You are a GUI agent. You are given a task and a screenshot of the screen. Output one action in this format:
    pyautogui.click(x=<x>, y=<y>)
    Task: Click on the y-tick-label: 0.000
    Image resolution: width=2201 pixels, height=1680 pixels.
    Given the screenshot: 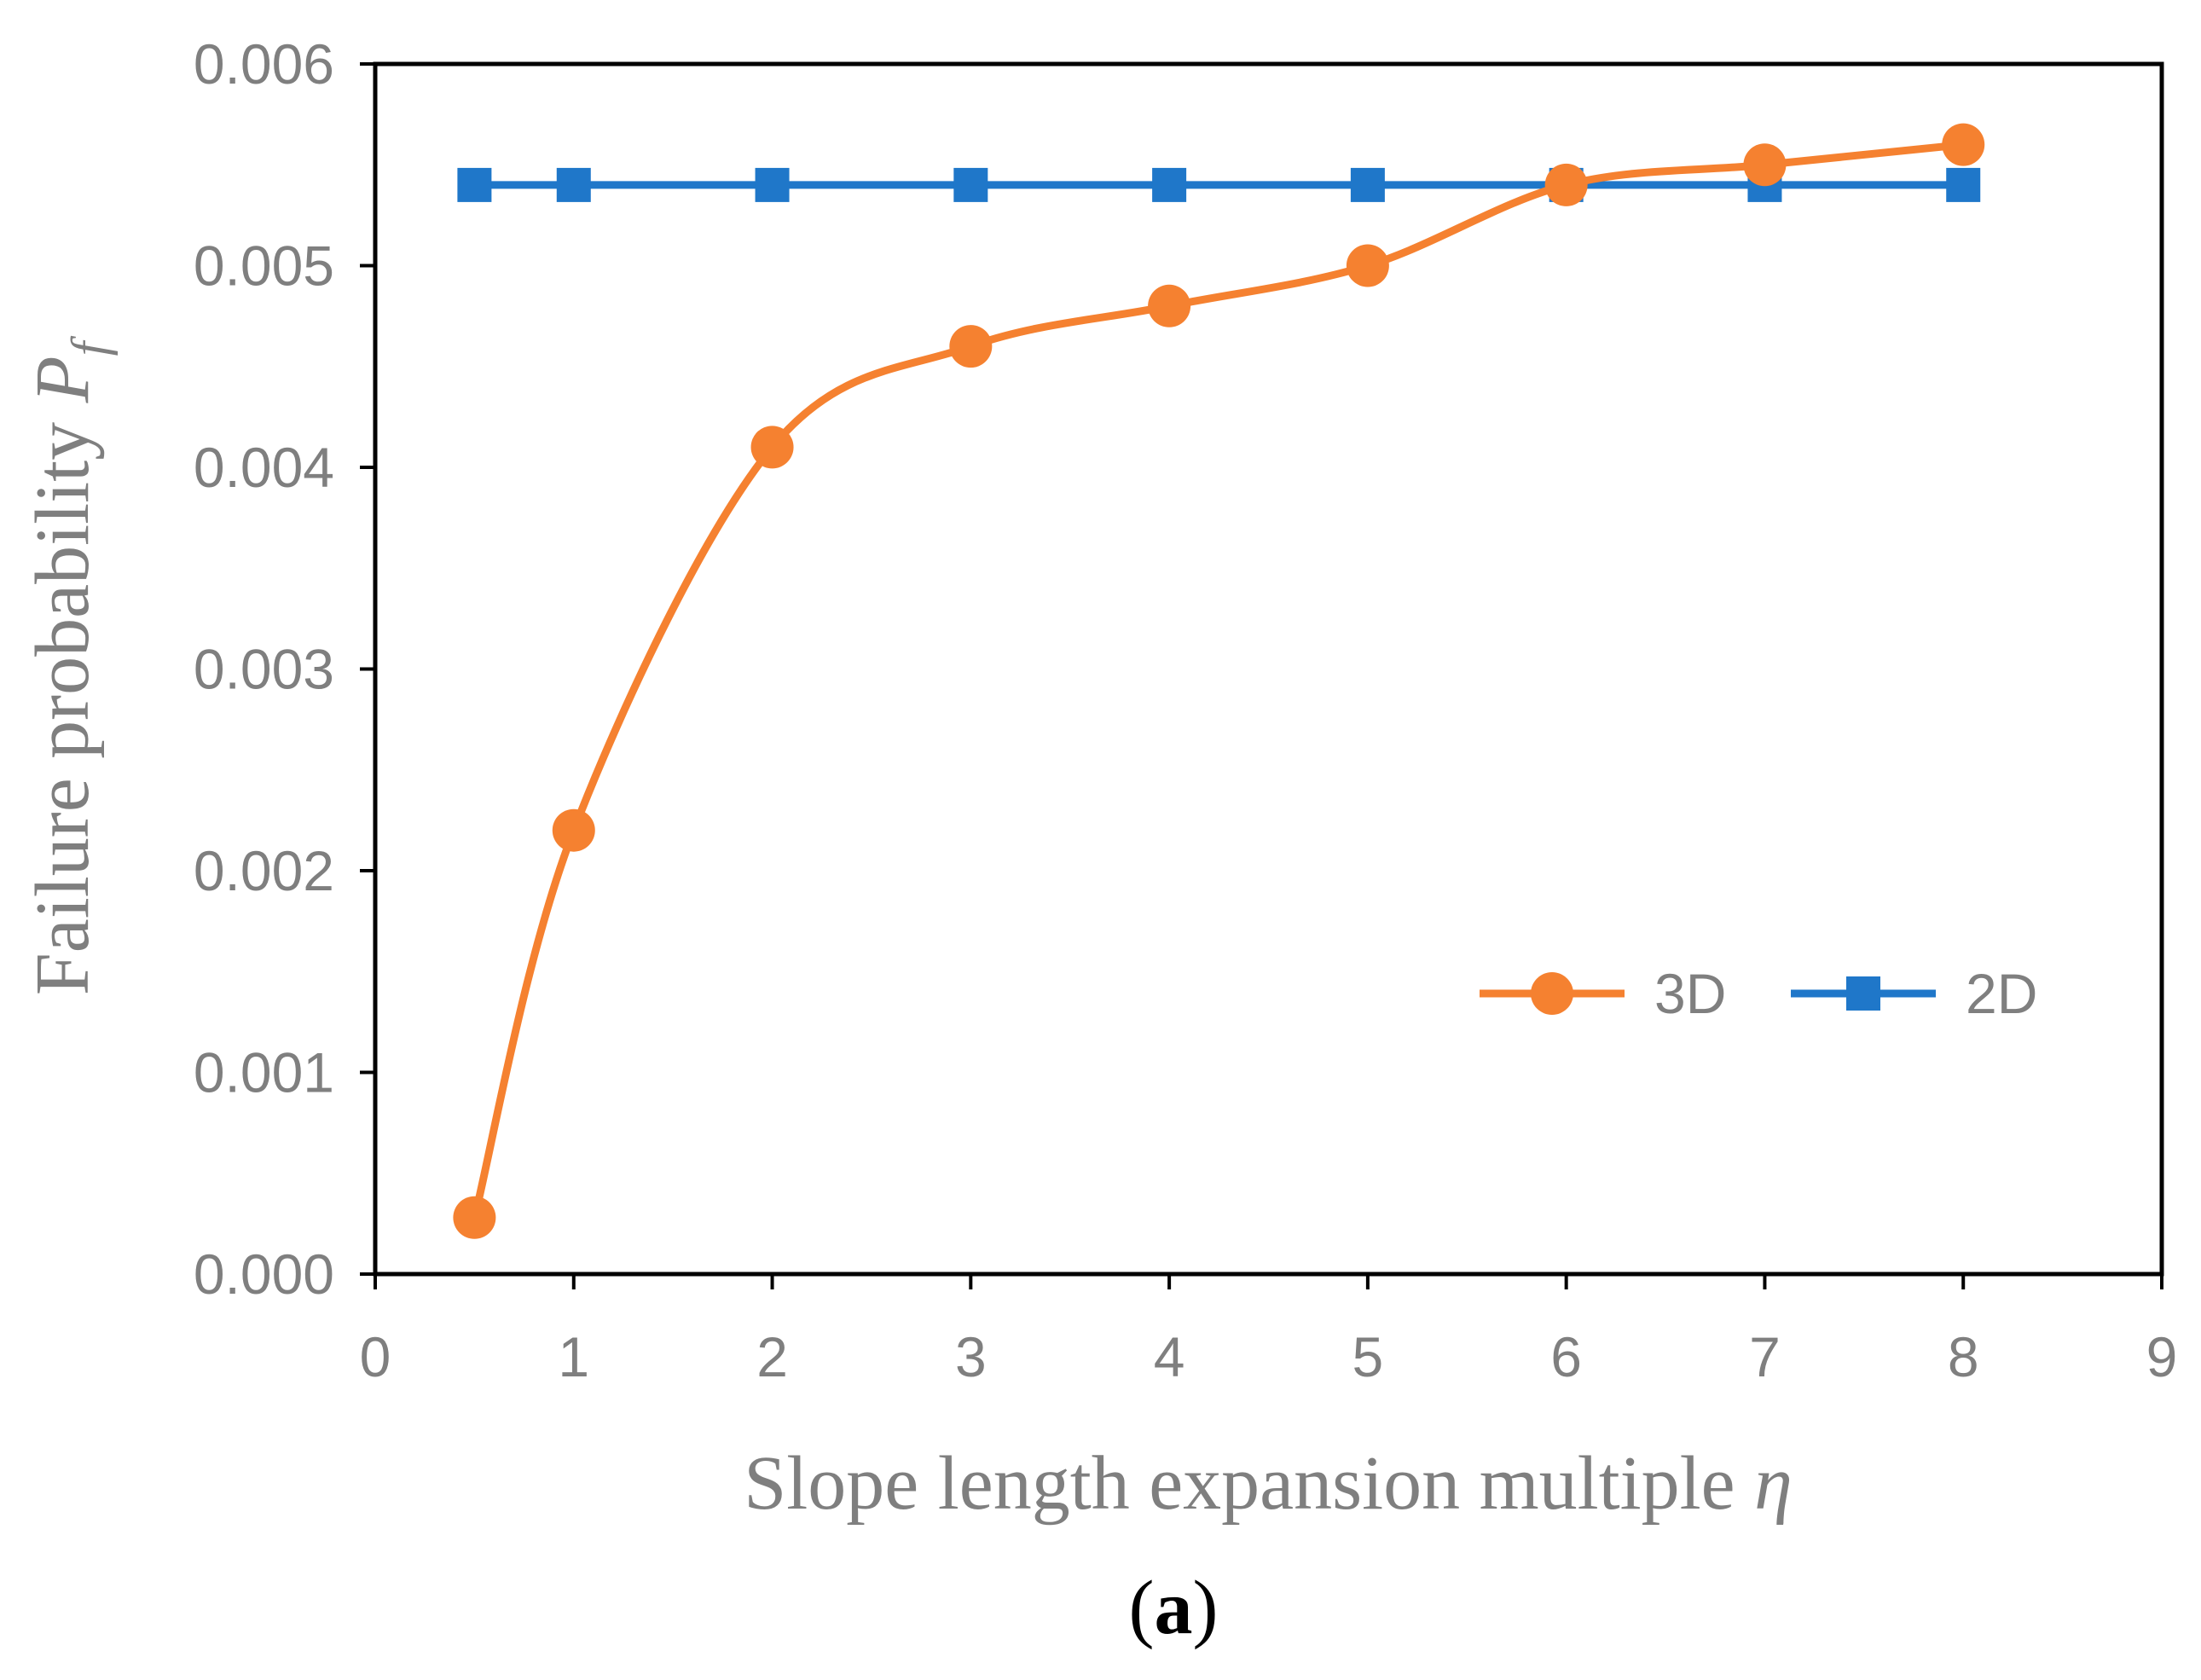 What is the action you would take?
    pyautogui.click(x=264, y=1274)
    